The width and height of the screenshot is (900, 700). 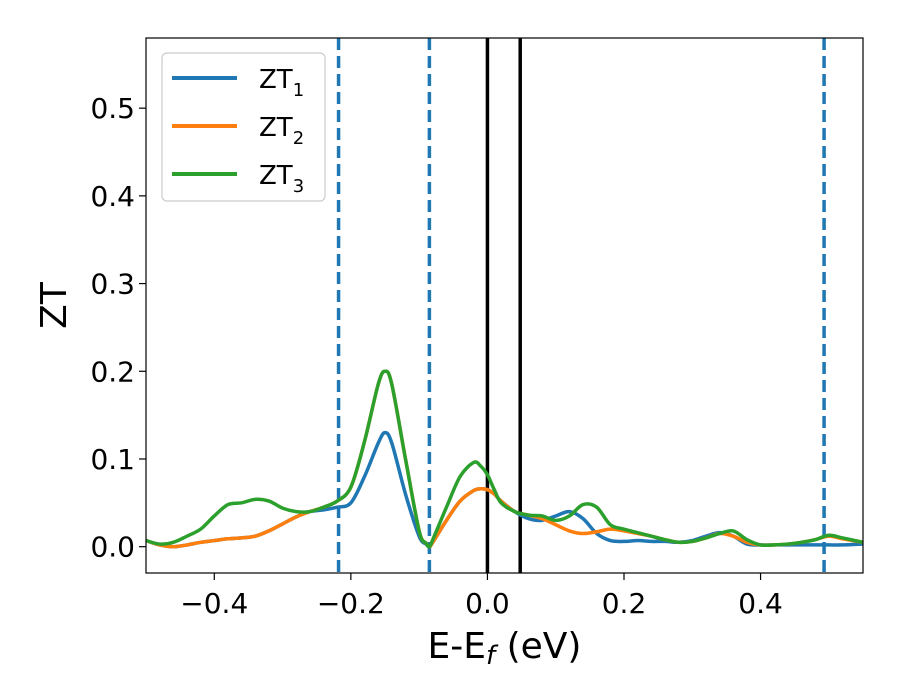 What do you see at coordinates (54, 305) in the screenshot?
I see `y-axis-label: ZT` at bounding box center [54, 305].